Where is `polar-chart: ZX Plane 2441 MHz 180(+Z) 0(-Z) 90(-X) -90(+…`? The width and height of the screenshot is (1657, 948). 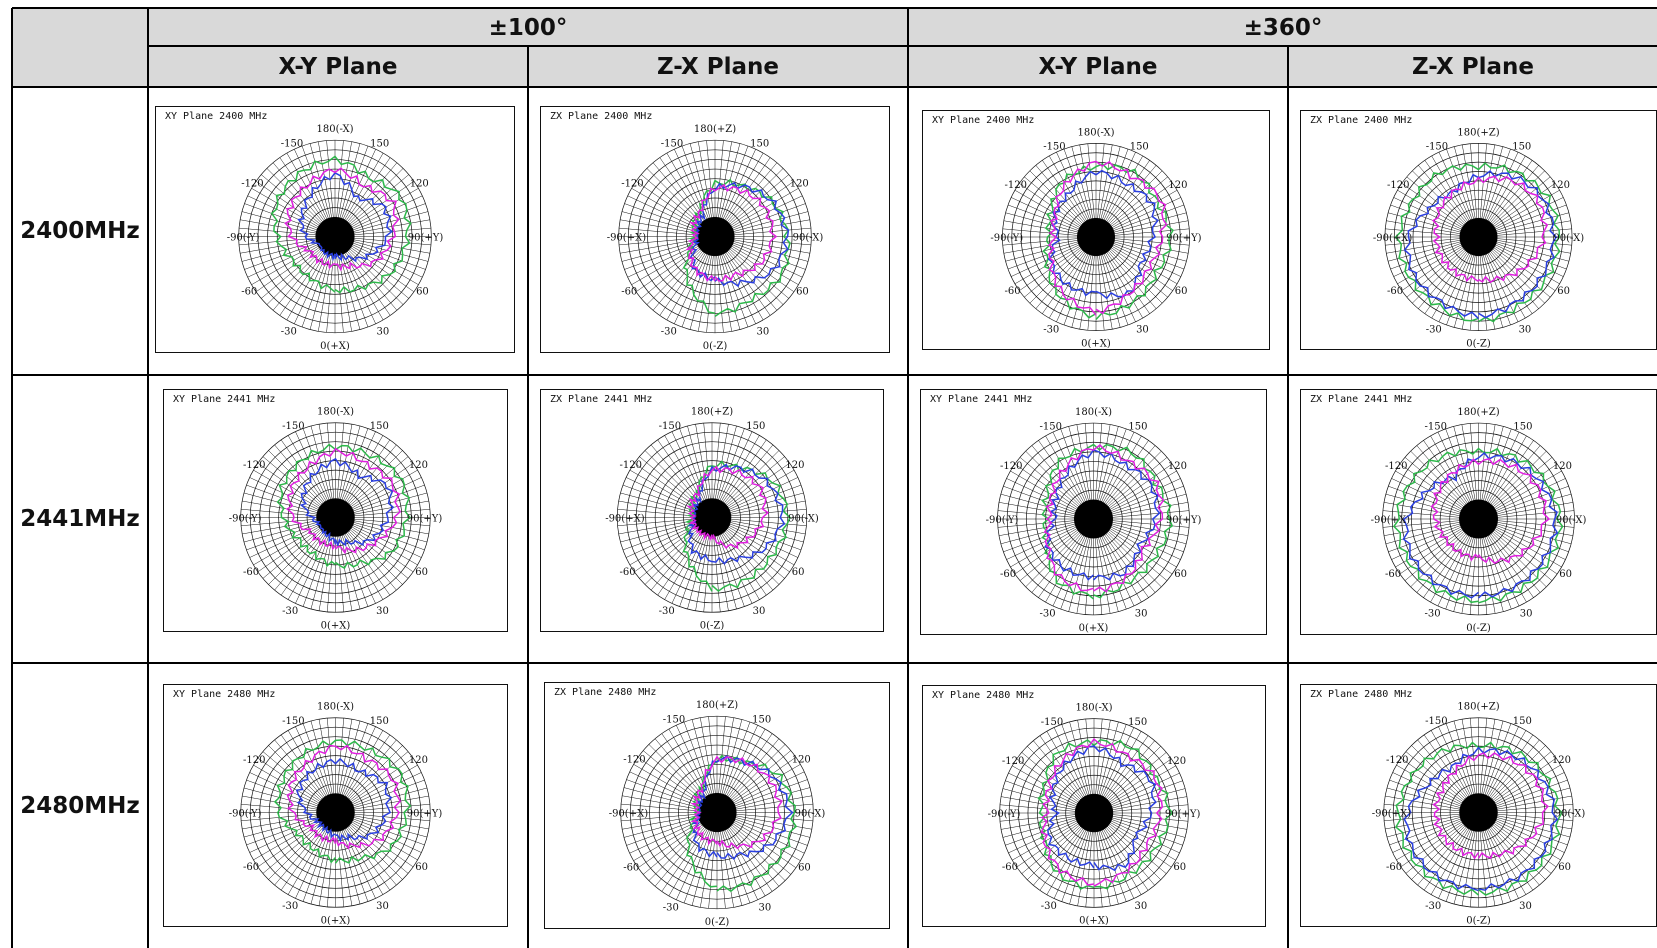
polar-chart: ZX Plane 2441 MHz 180(+Z) 0(-Z) 90(-X) -90(+… is located at coordinates (1478, 512).